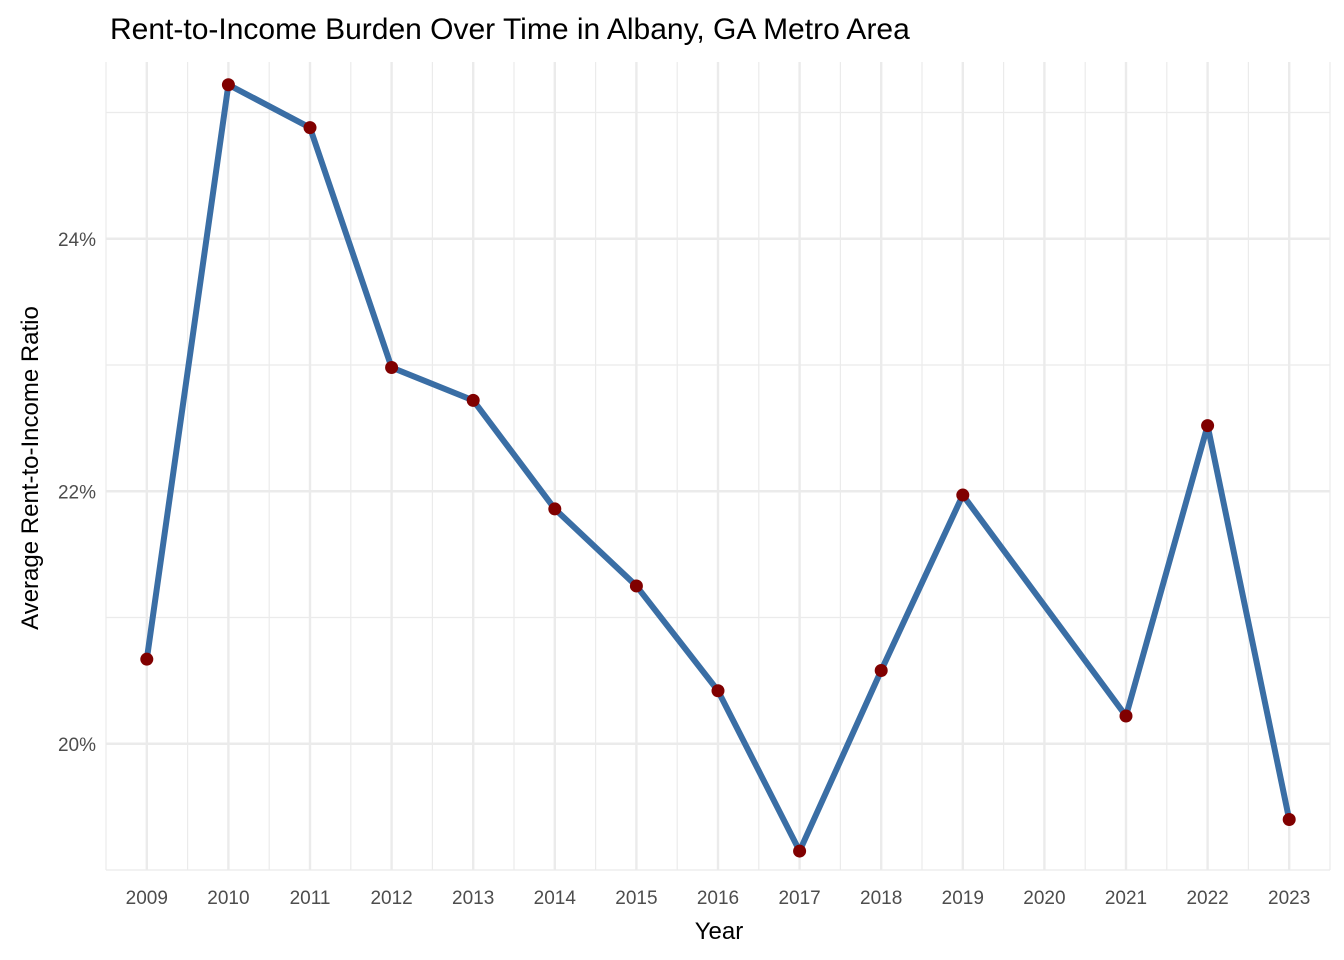 The image size is (1344, 960). I want to click on data-point-2017, so click(800, 851).